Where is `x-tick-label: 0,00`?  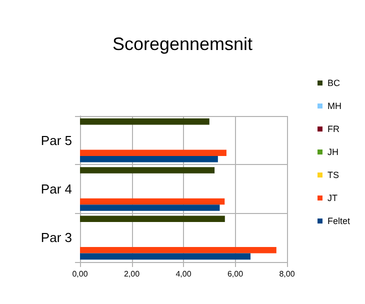
x-tick-label: 0,00 is located at coordinates (80, 274).